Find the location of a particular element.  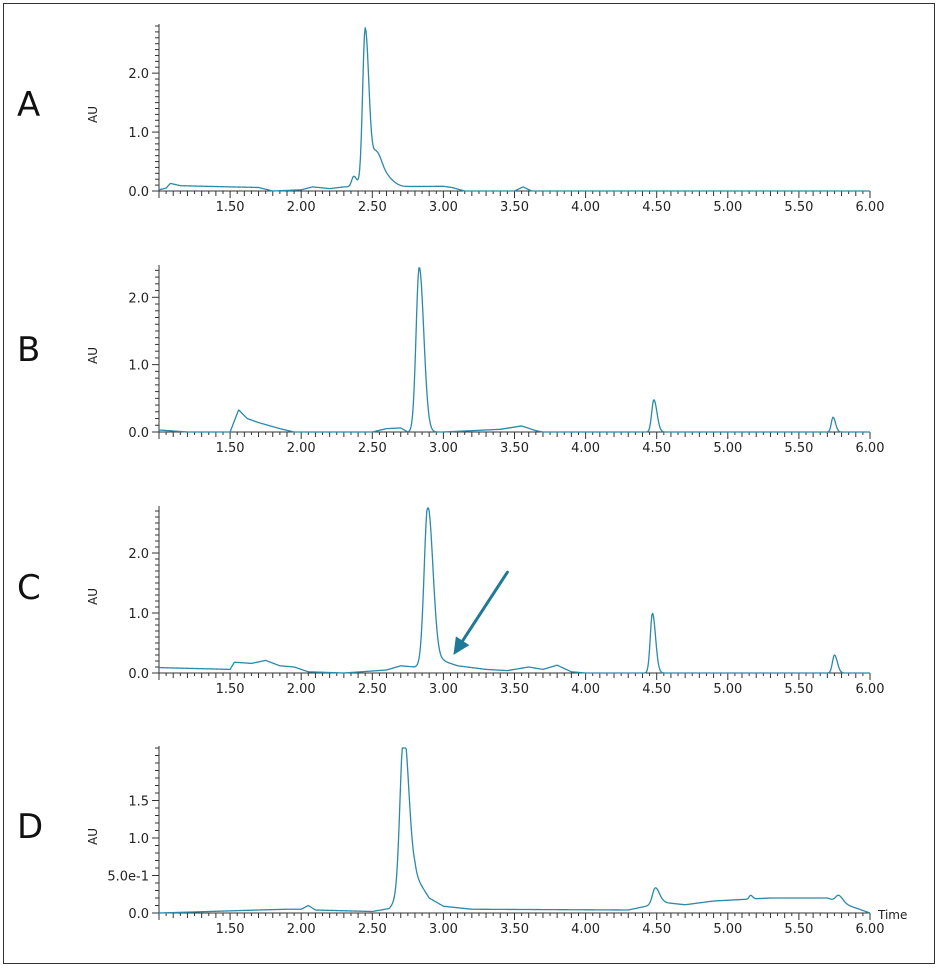

panel-label: B is located at coordinates (28, 350).